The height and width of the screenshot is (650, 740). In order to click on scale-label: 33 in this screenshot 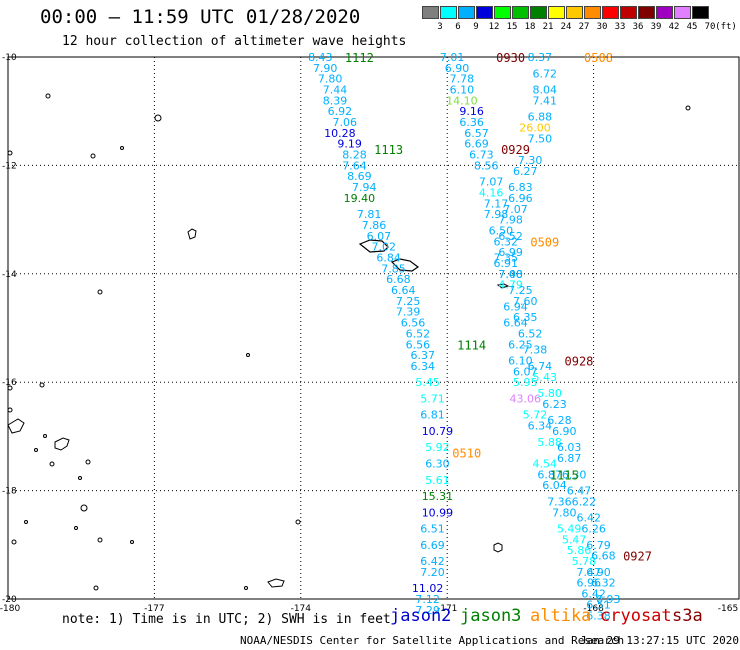, I will do `click(620, 27)`.